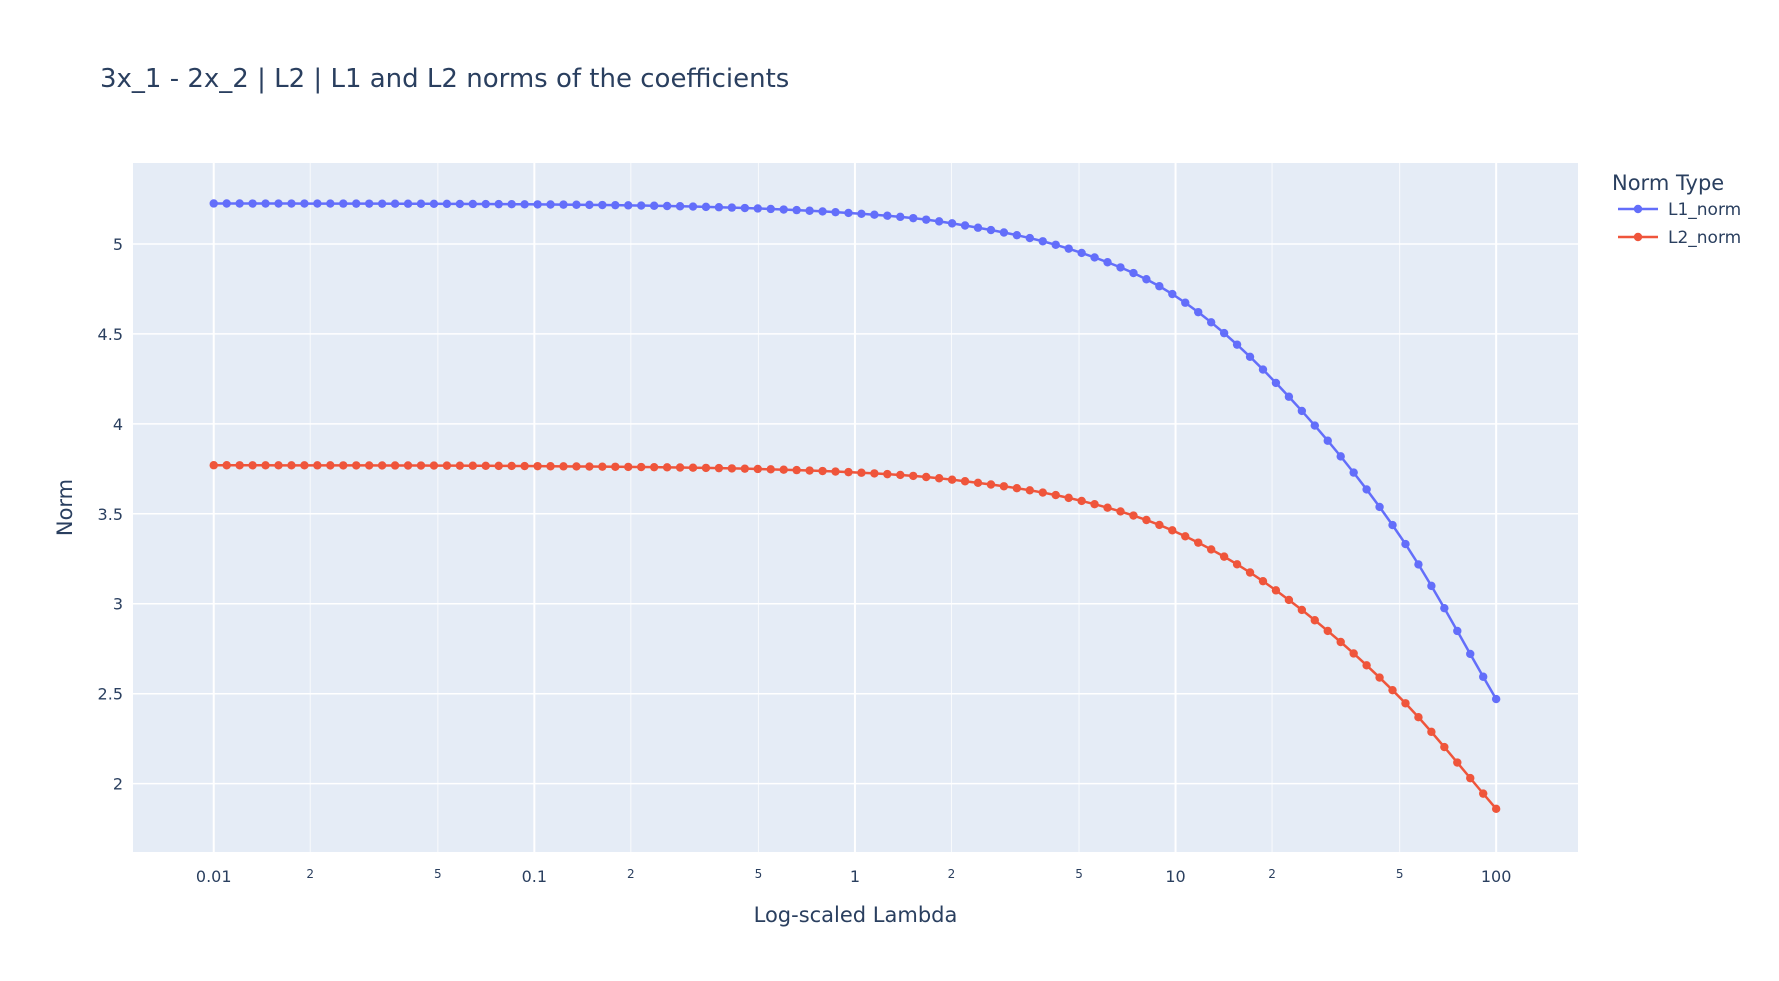  I want to click on x-tick-label: 100, so click(1496, 876).